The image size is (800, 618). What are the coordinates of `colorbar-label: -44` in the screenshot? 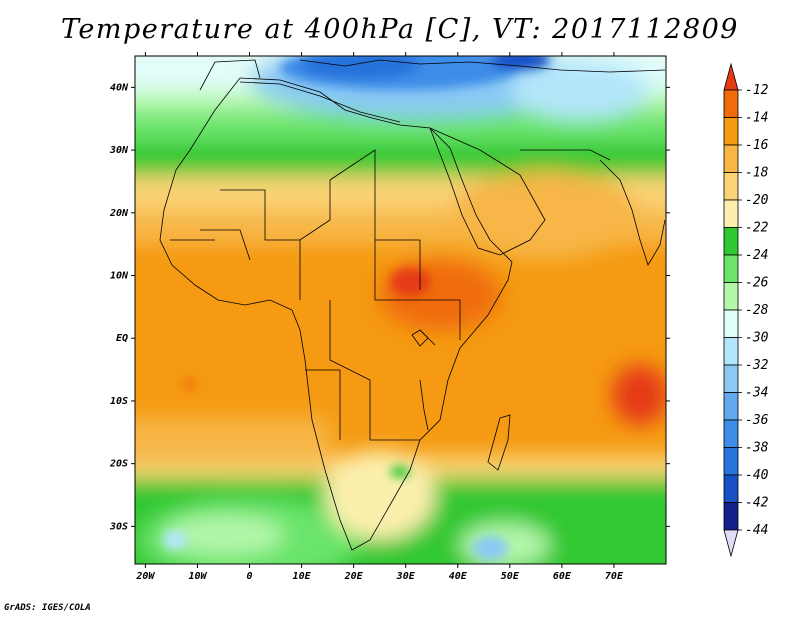 It's located at (756, 530).